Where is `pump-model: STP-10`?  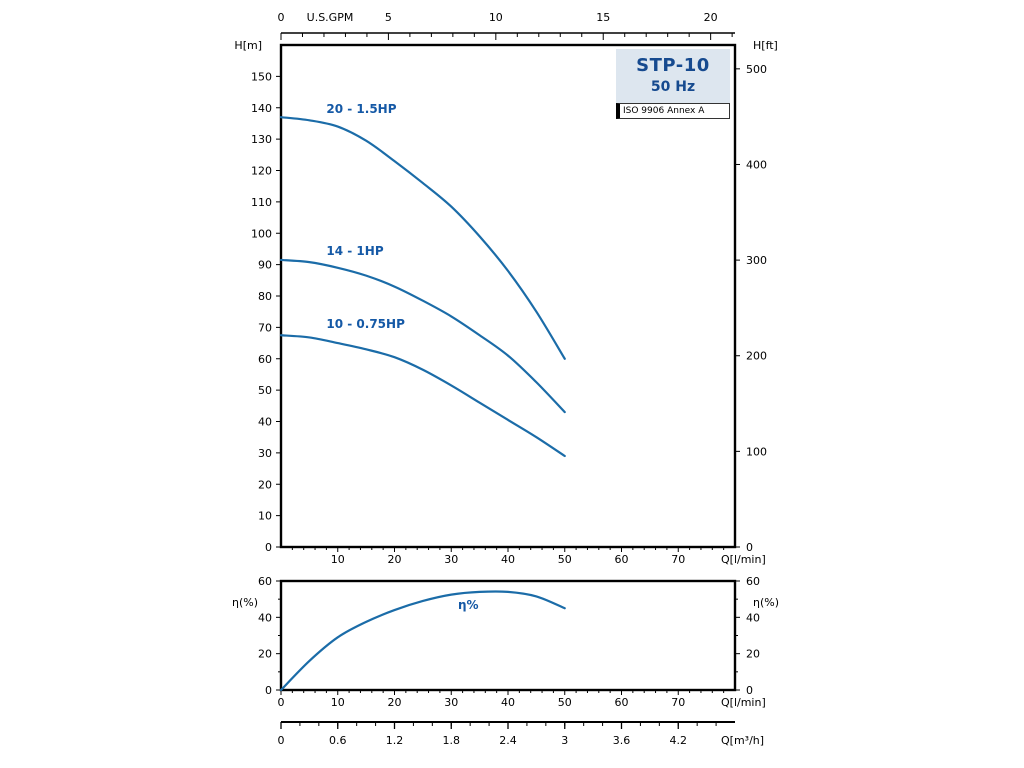
pump-model: STP-10 is located at coordinates (673, 65).